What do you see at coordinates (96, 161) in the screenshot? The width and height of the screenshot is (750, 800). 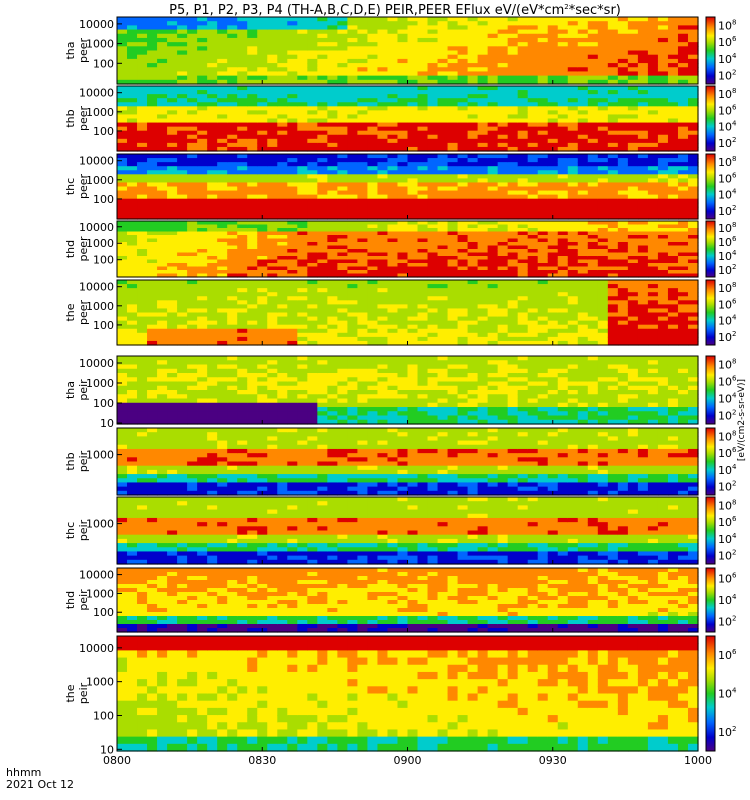 I see `y-tick-label: 10000` at bounding box center [96, 161].